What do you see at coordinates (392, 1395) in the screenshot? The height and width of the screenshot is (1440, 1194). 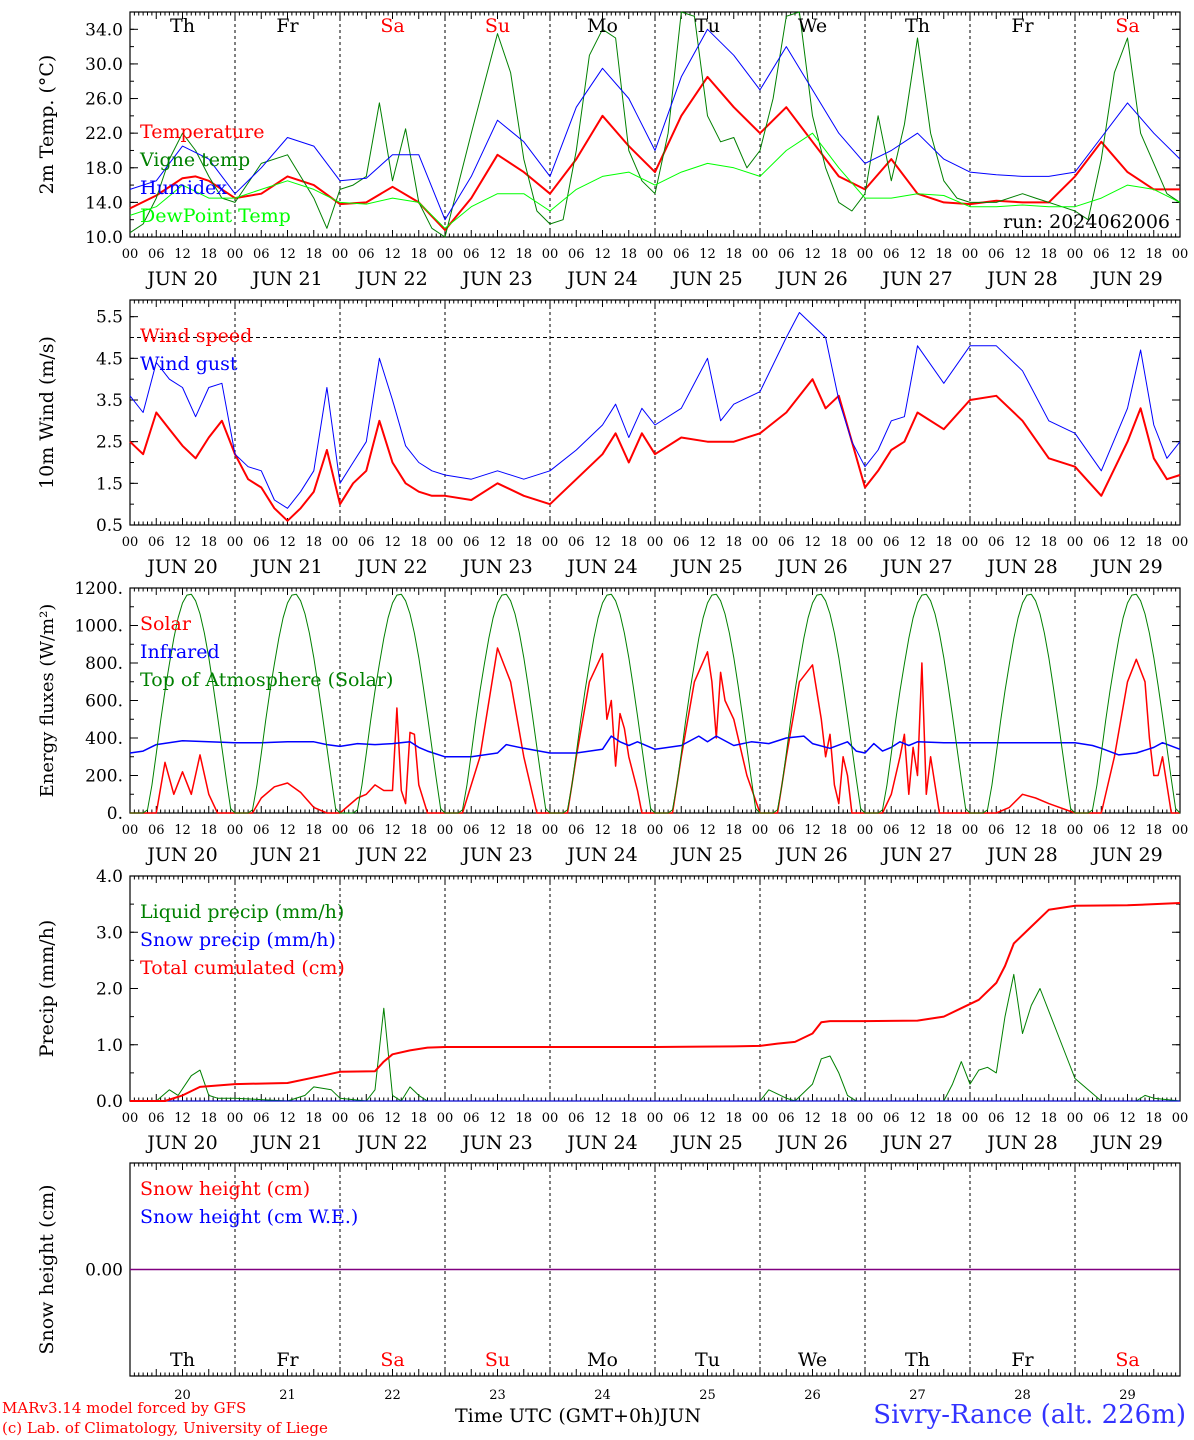 I see `day-number-label: 22` at bounding box center [392, 1395].